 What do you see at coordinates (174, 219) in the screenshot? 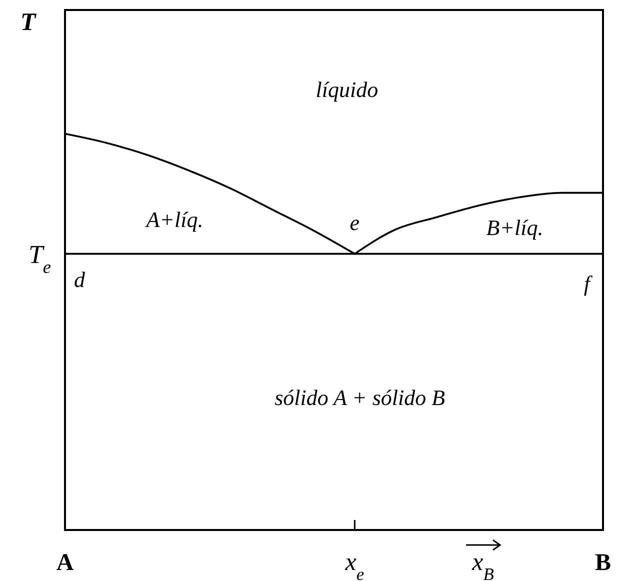
I see `annotation: A+líq.` at bounding box center [174, 219].